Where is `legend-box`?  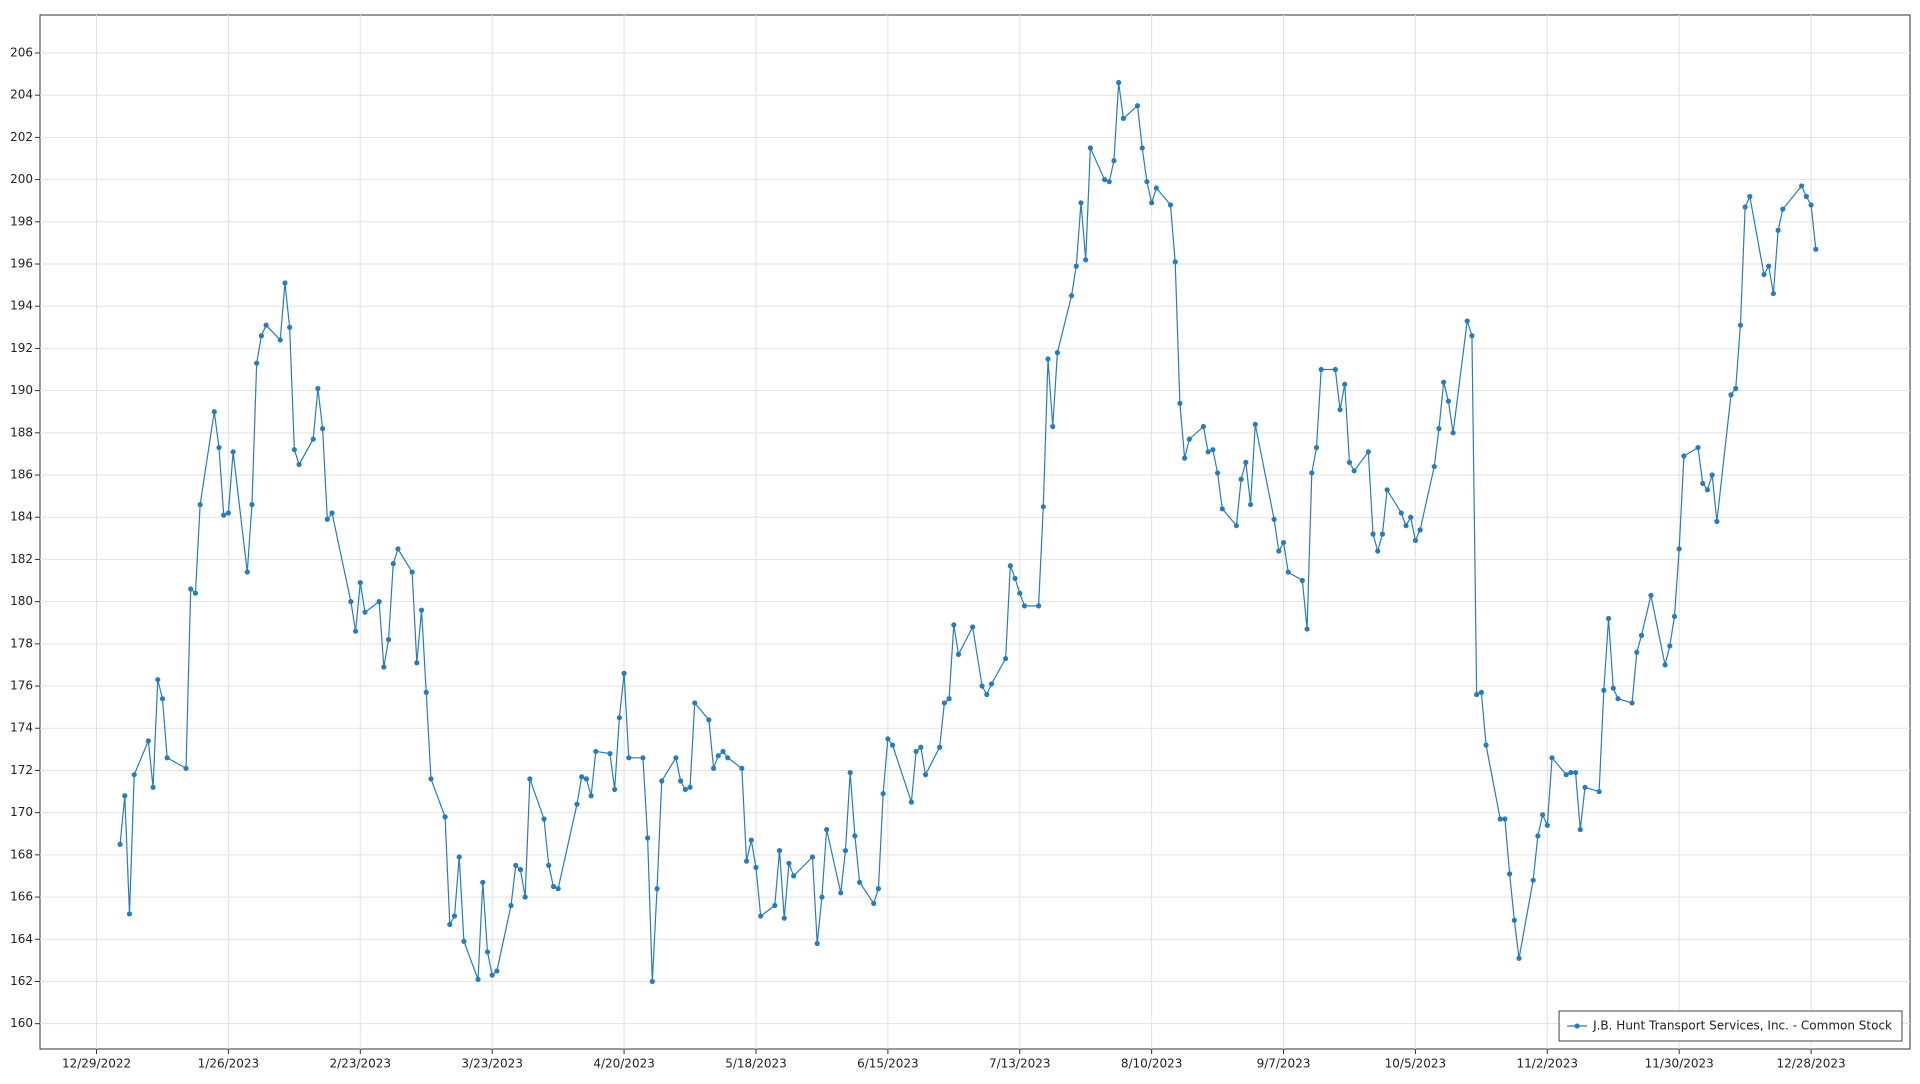
legend-box is located at coordinates (1730, 1026).